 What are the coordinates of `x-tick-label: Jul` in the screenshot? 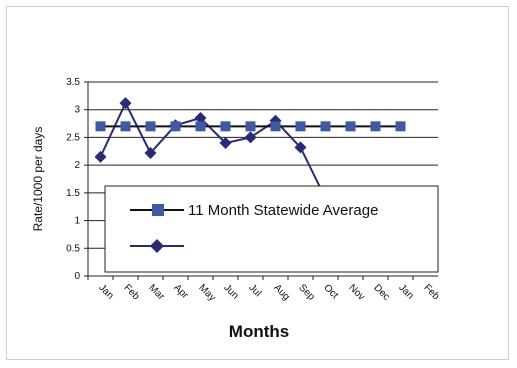 It's located at (254, 290).